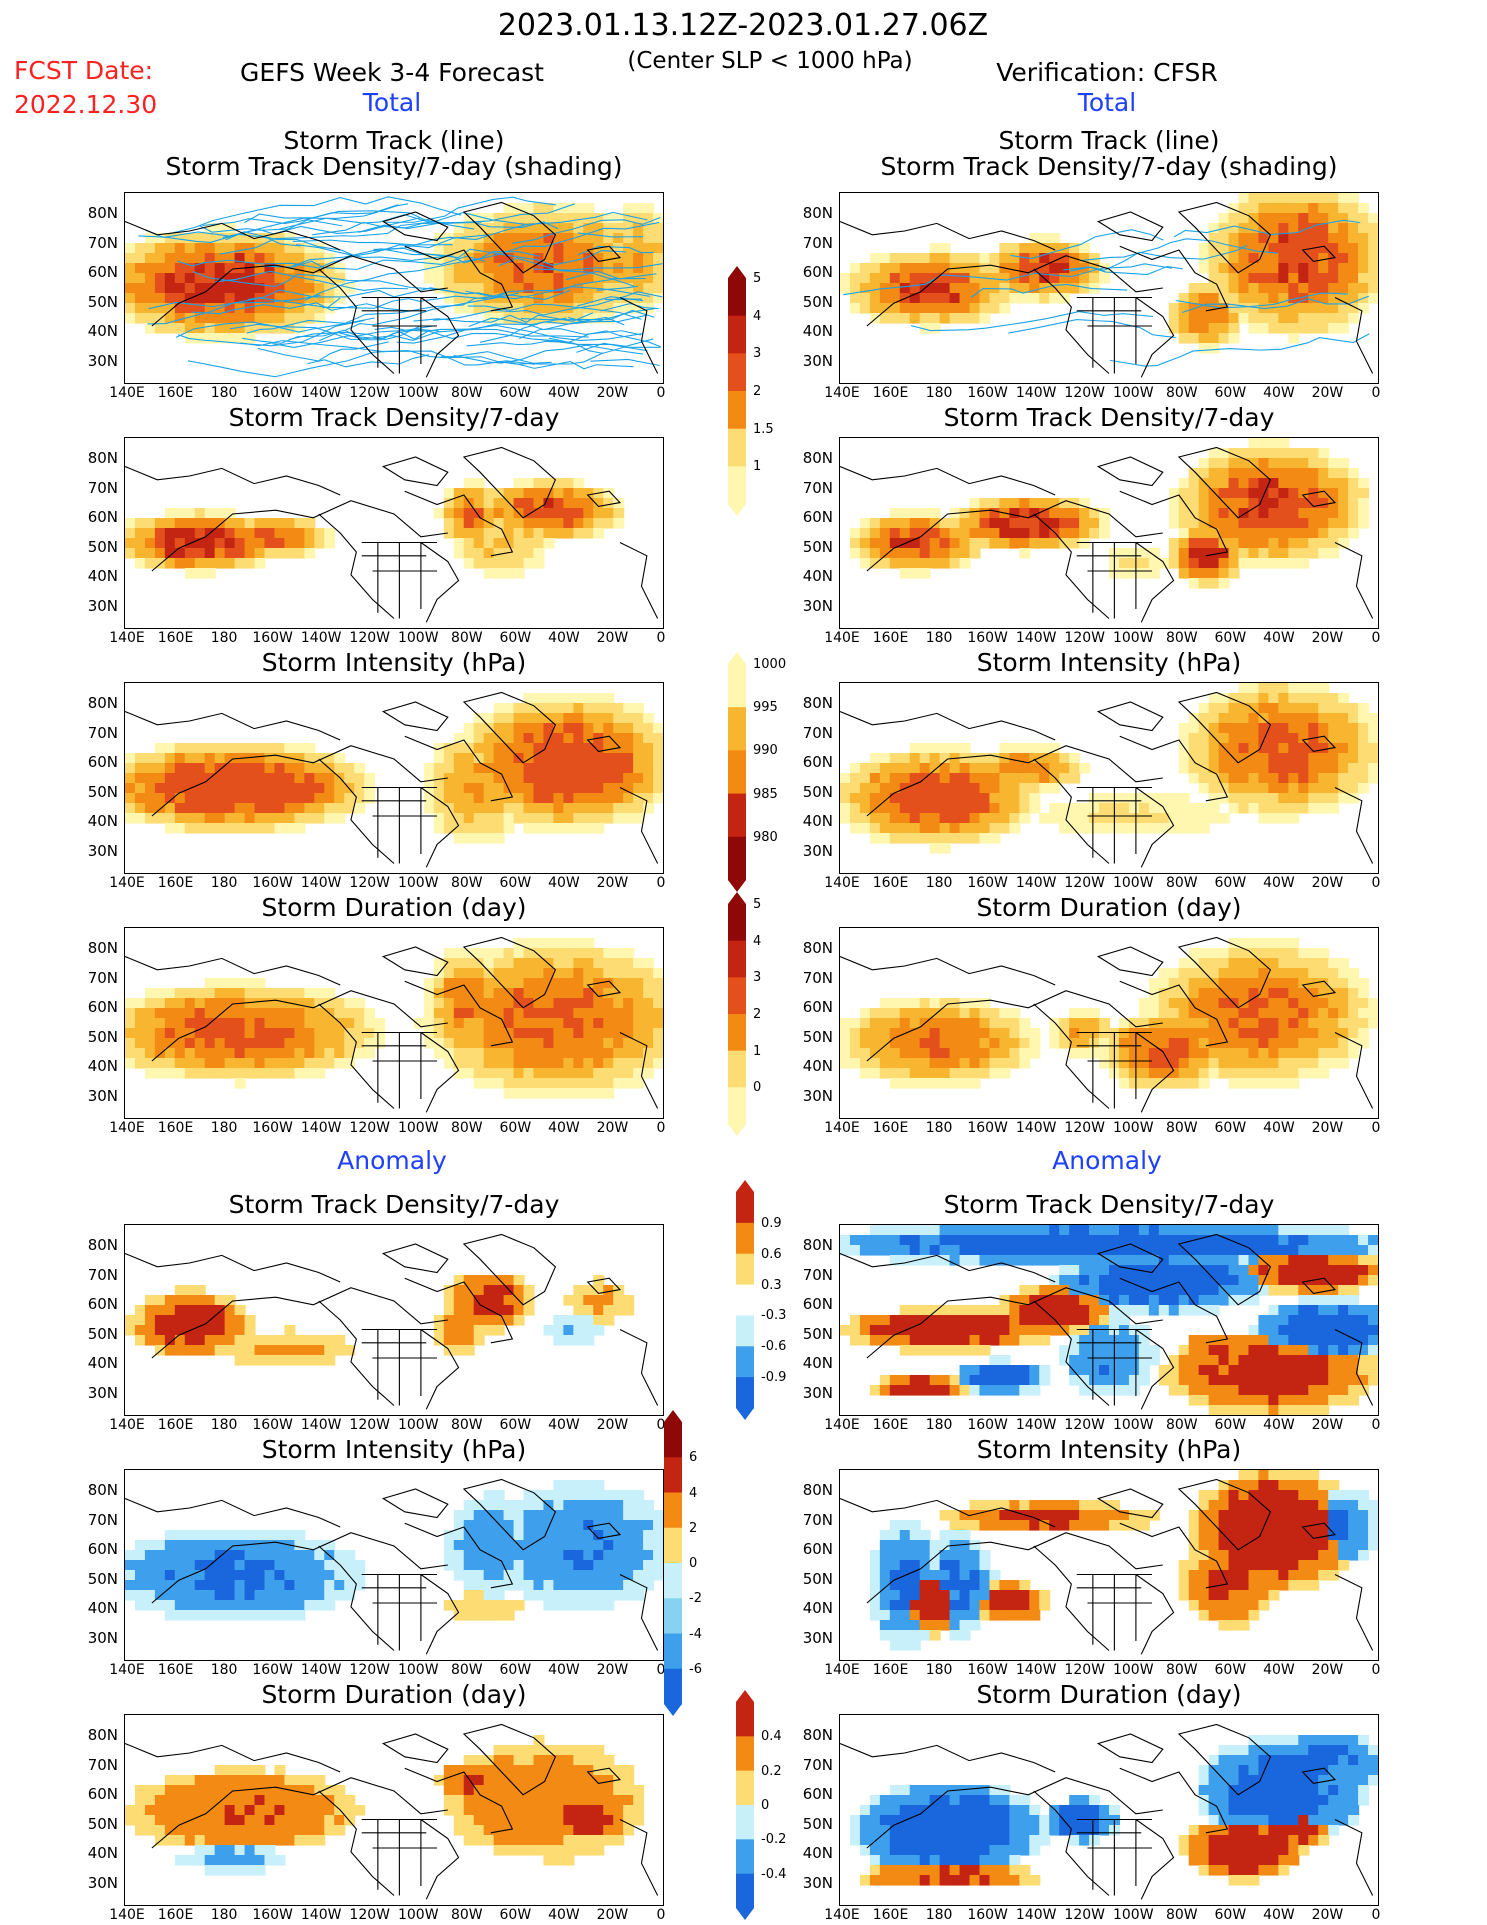 The width and height of the screenshot is (1487, 1925). I want to click on lon-label: 160W, so click(272, 883).